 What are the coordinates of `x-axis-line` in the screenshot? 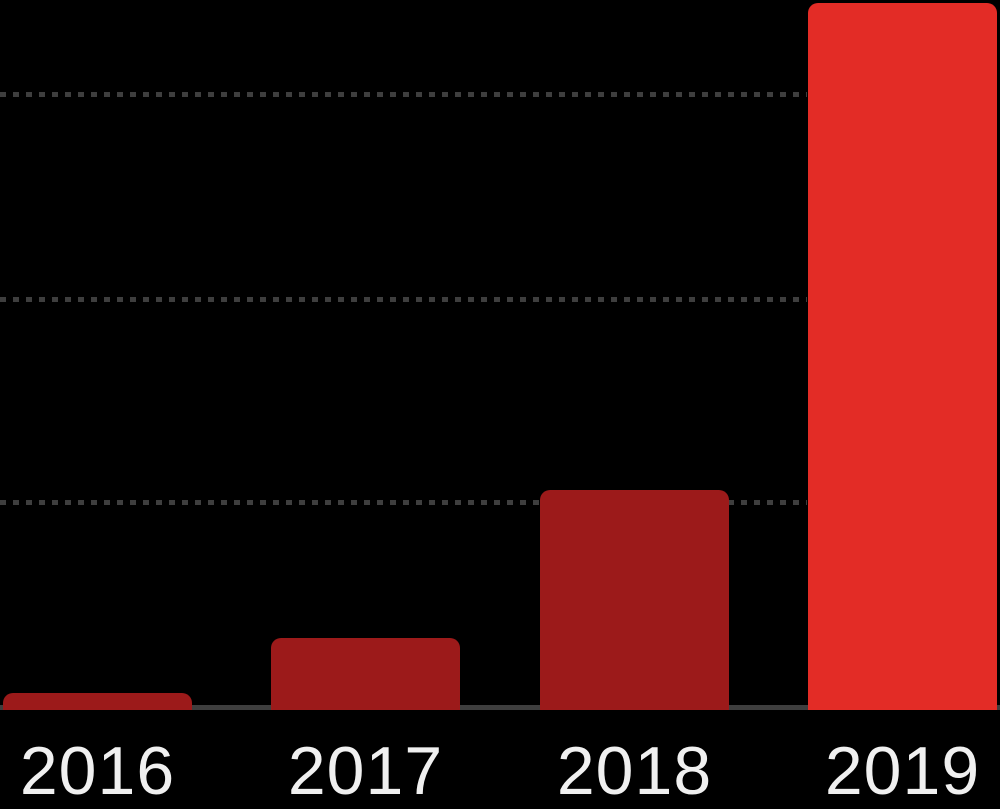 It's located at (500, 707).